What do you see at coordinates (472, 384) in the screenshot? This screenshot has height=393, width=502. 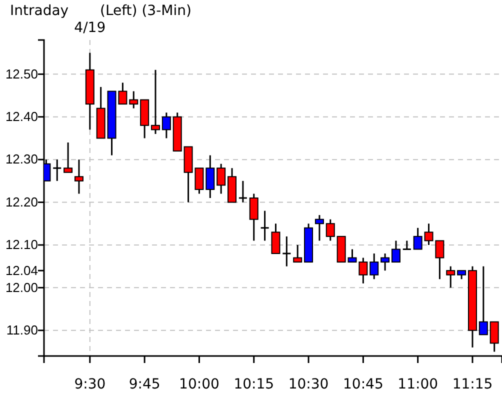 I see `x-tick-label: 11:15` at bounding box center [472, 384].